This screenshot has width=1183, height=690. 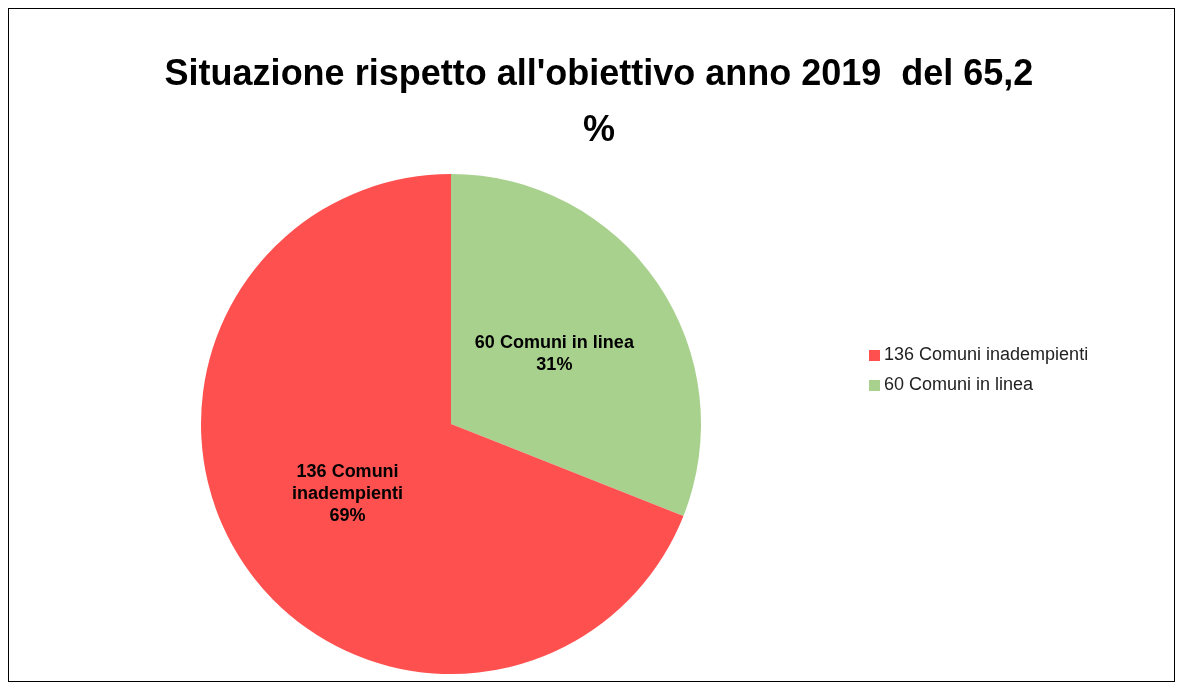 I want to click on data-label: 31%, so click(x=554, y=363).